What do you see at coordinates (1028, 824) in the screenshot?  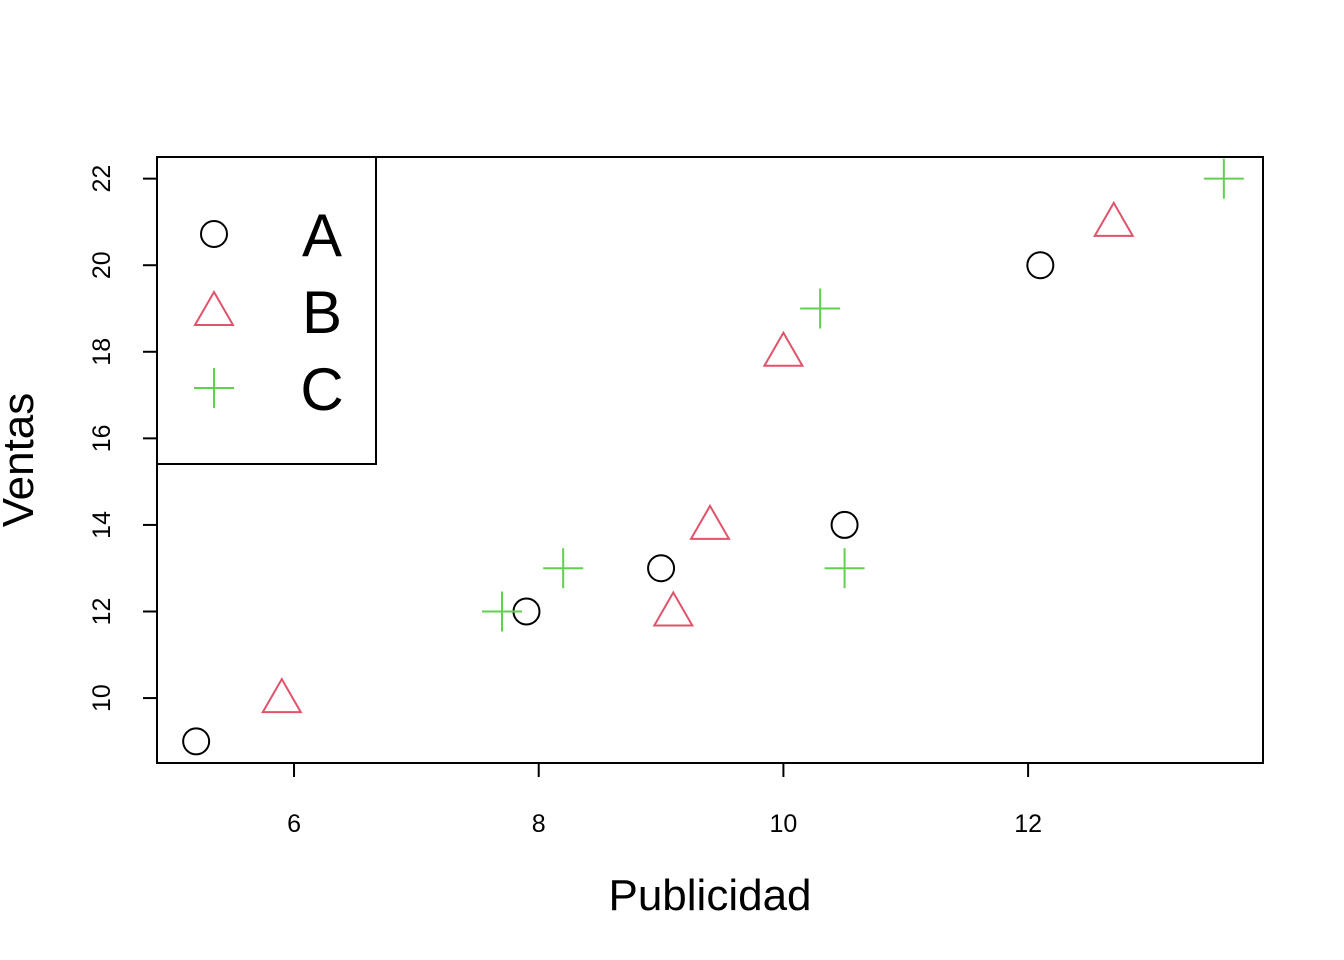 I see `x-tick-label: 12` at bounding box center [1028, 824].